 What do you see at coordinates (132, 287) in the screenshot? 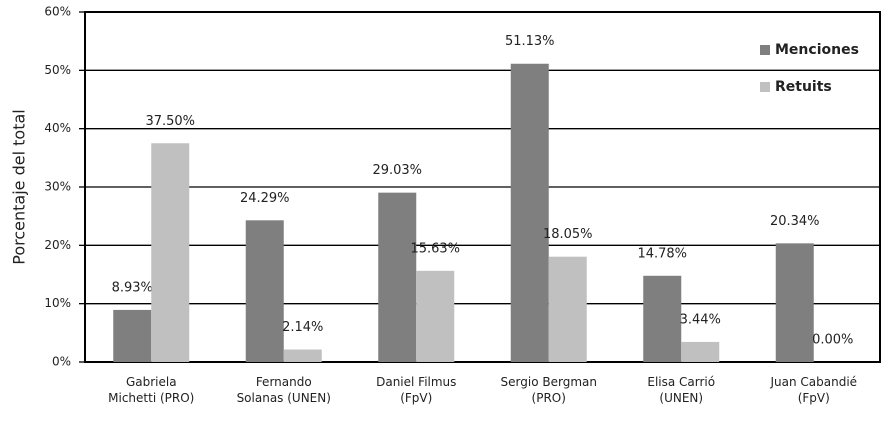
I see `data-label: 8.93%` at bounding box center [132, 287].